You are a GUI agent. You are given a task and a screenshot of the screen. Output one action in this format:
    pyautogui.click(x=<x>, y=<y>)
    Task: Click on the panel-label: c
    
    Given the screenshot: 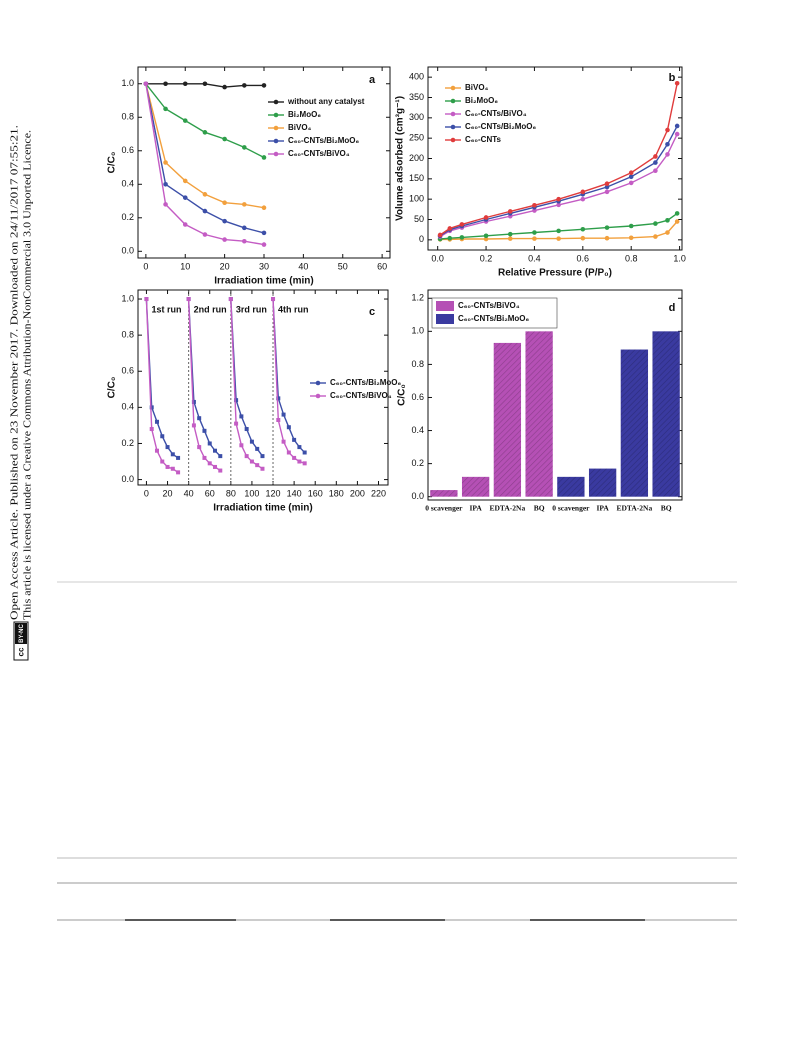 What is the action you would take?
    pyautogui.click(x=372, y=312)
    